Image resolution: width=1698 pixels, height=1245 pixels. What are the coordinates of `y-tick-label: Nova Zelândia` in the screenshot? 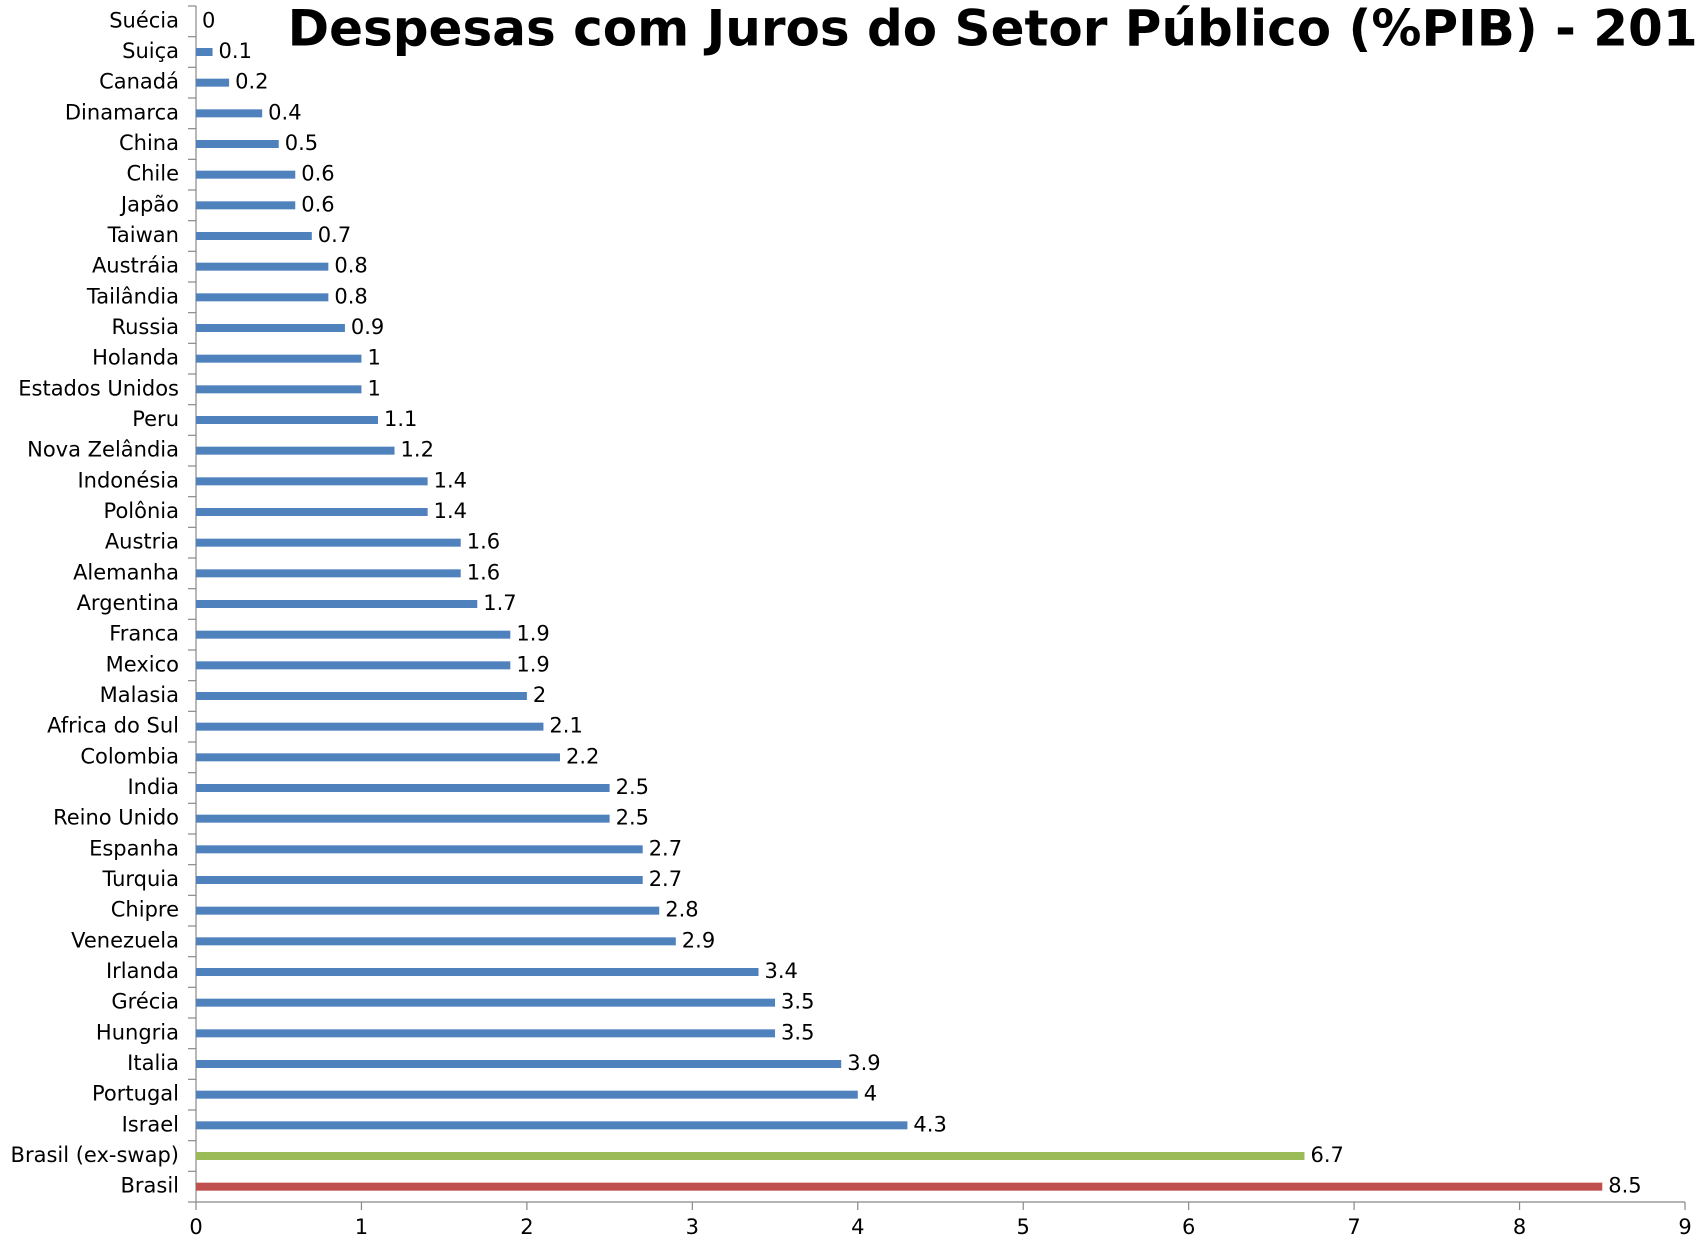 It's located at (103, 450).